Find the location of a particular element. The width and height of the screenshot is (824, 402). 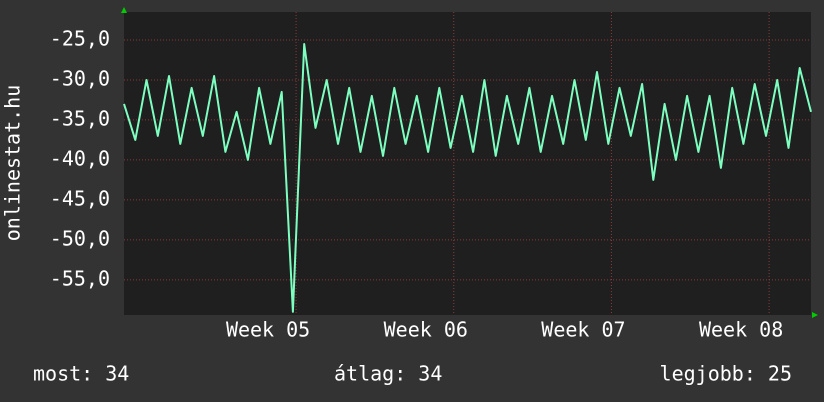

y-tick-label: -25,0 is located at coordinates (80, 38).